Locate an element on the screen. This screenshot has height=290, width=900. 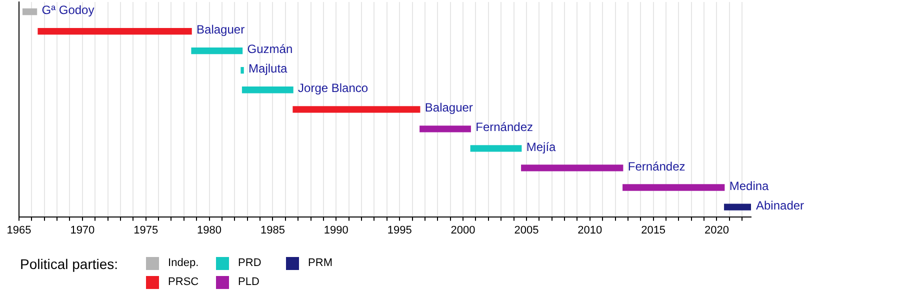
x-tick-label: 1990 is located at coordinates (336, 230).